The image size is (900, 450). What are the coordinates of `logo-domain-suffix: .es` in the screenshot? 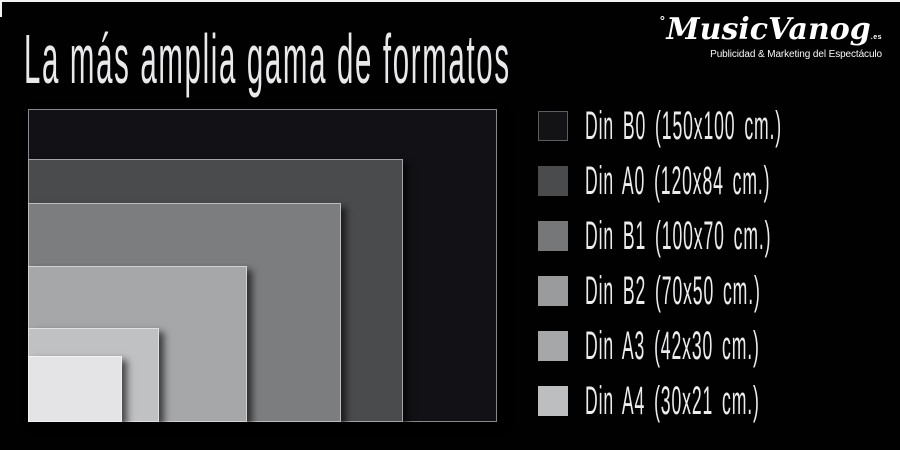 It's located at (876, 37).